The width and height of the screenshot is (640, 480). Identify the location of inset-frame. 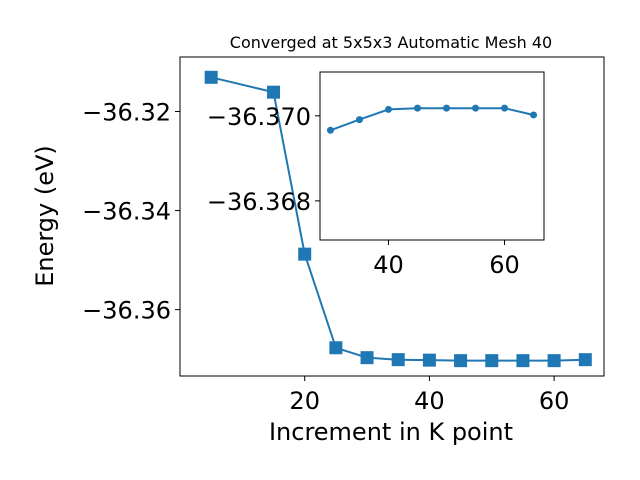
(432, 156).